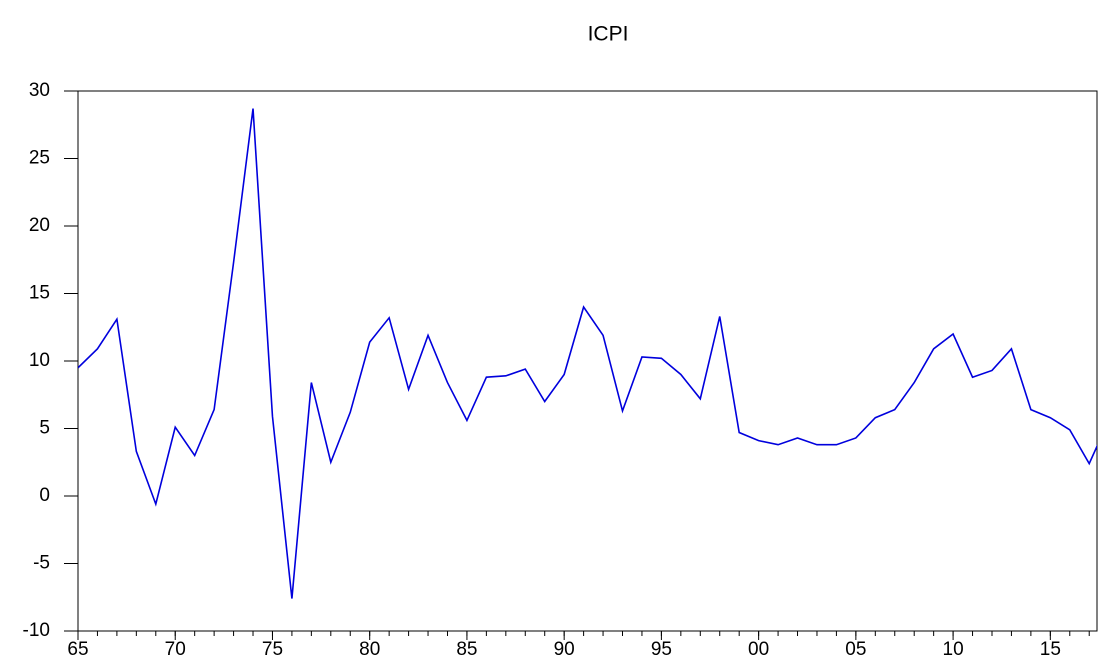 The width and height of the screenshot is (1099, 671). Describe the element at coordinates (39, 90) in the screenshot. I see `y-tick-label: 30` at that location.